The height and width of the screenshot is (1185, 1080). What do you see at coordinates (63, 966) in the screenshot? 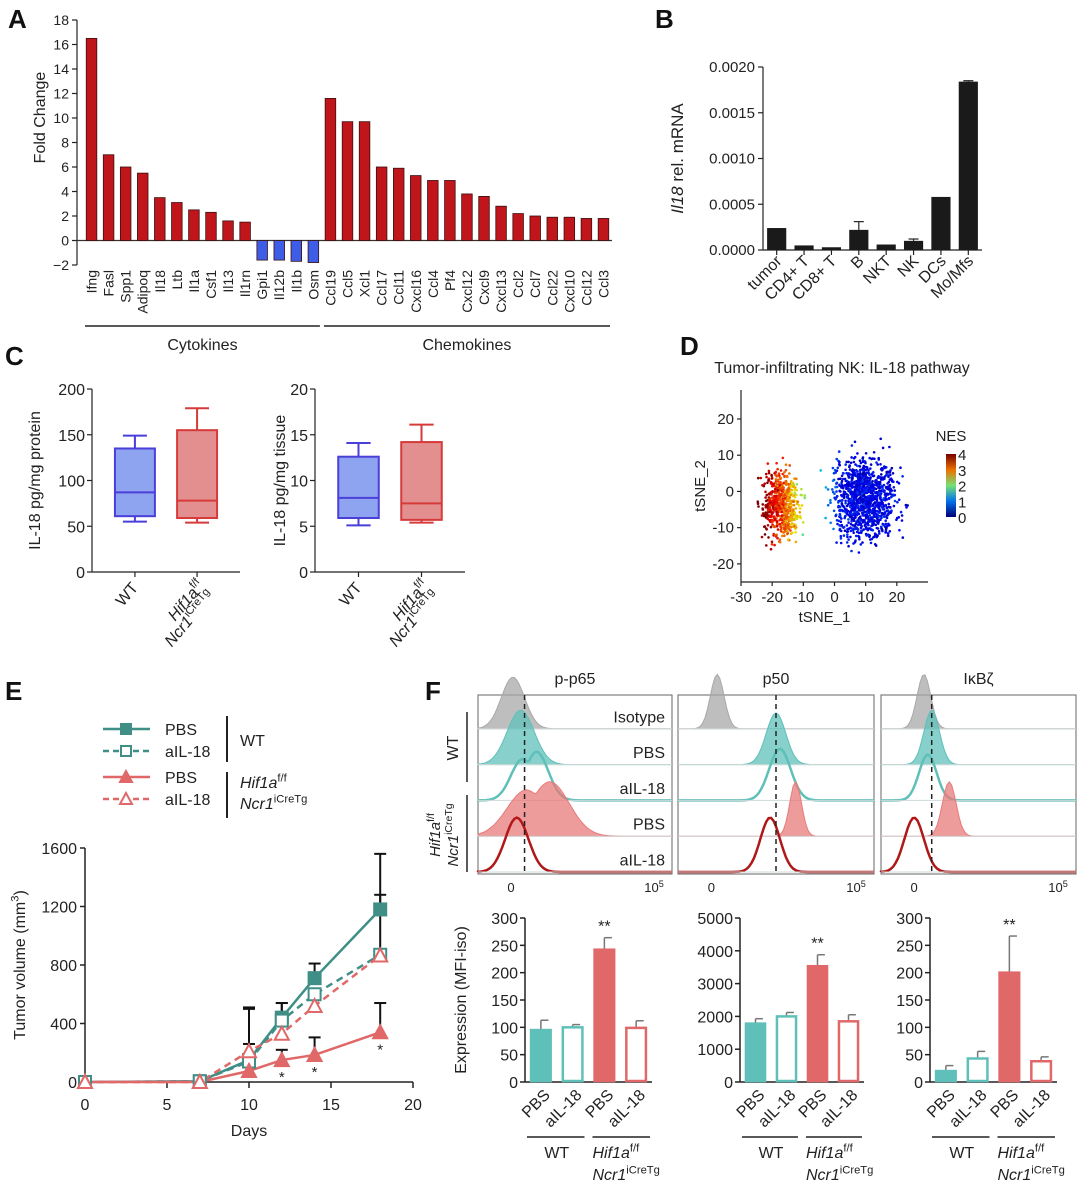
I see `y-tick-label: 800` at bounding box center [63, 966].